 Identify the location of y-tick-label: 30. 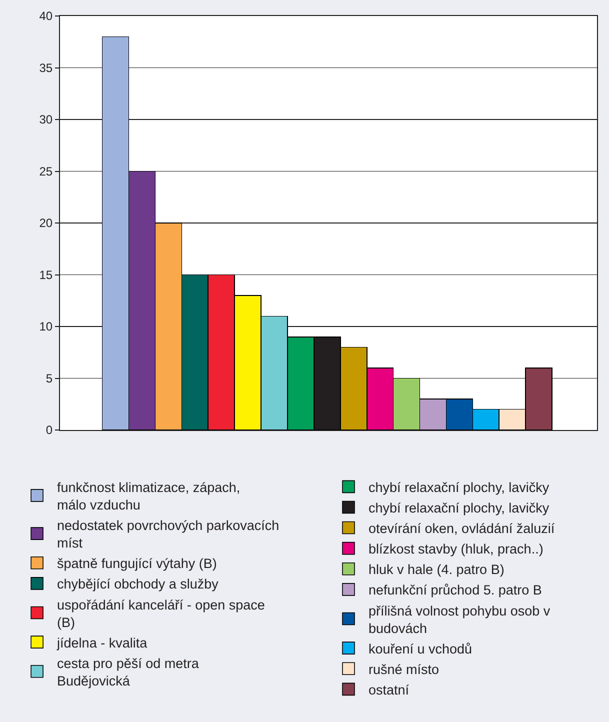
(46, 119).